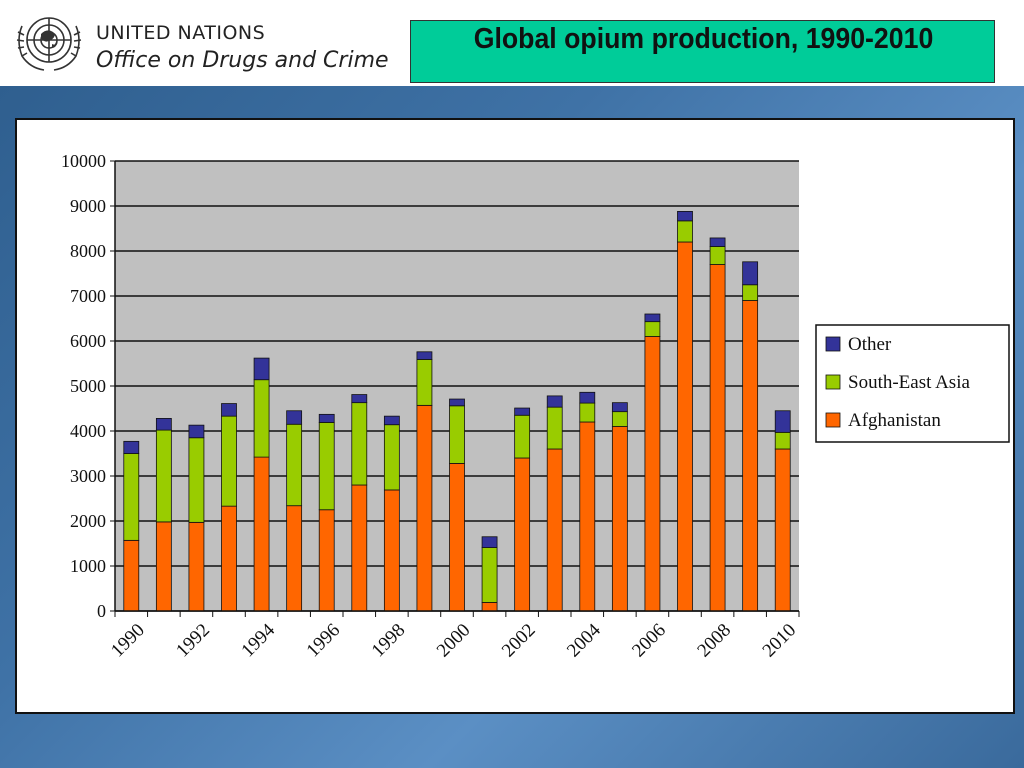 Image resolution: width=1024 pixels, height=768 pixels. I want to click on bar-south-east-asia-1990, so click(131, 497).